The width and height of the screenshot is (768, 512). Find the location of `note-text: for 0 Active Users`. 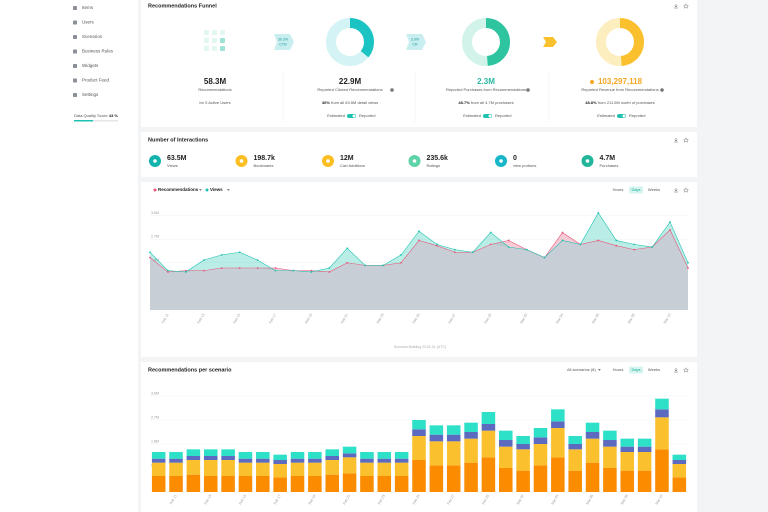

note-text: for 0 Active Users is located at coordinates (214, 102).